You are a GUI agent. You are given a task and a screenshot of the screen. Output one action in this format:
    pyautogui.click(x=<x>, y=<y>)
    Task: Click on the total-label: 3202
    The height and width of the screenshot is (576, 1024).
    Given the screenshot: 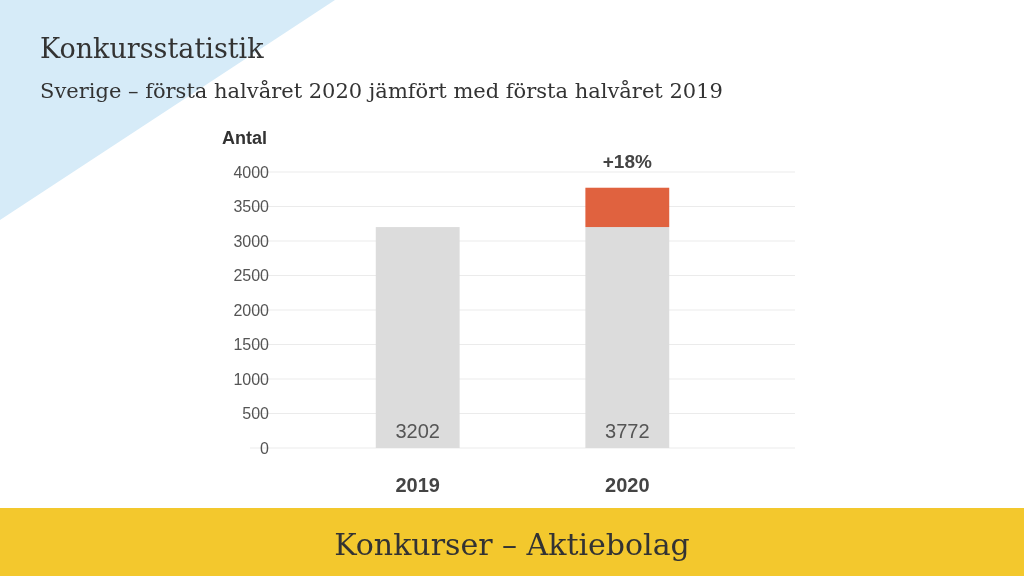 What is the action you would take?
    pyautogui.click(x=417, y=431)
    